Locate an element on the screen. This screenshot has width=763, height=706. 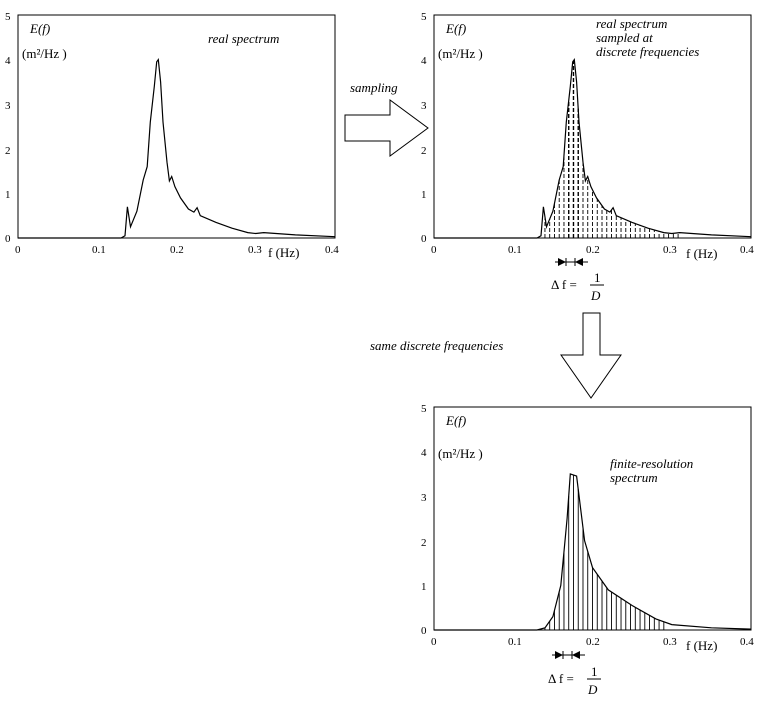
down-arrow-icon is located at coordinates (591, 355).